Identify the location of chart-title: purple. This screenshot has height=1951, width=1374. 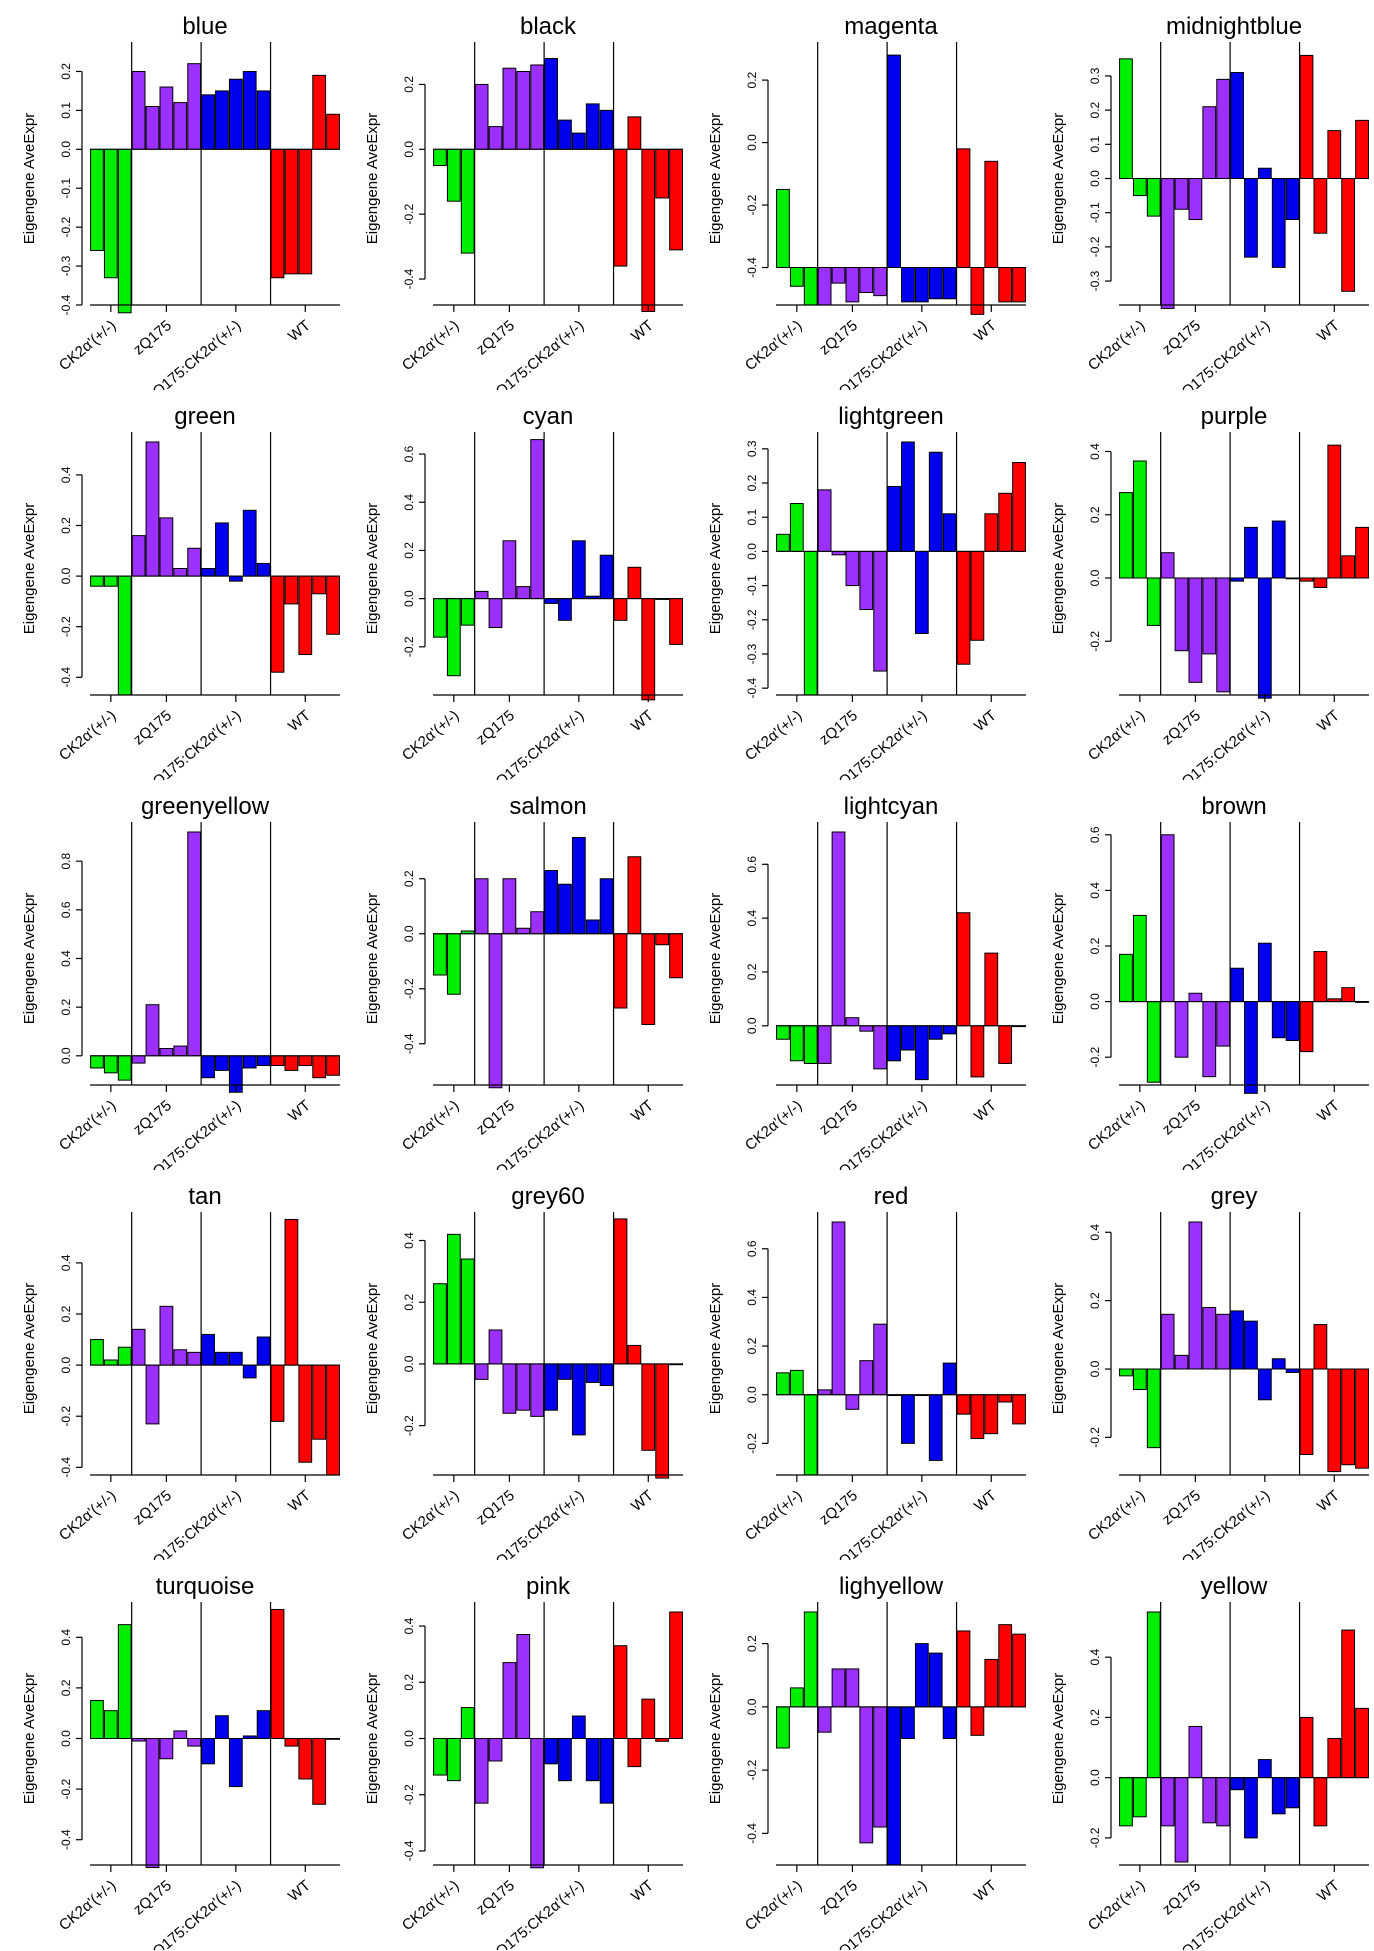
(1234, 416).